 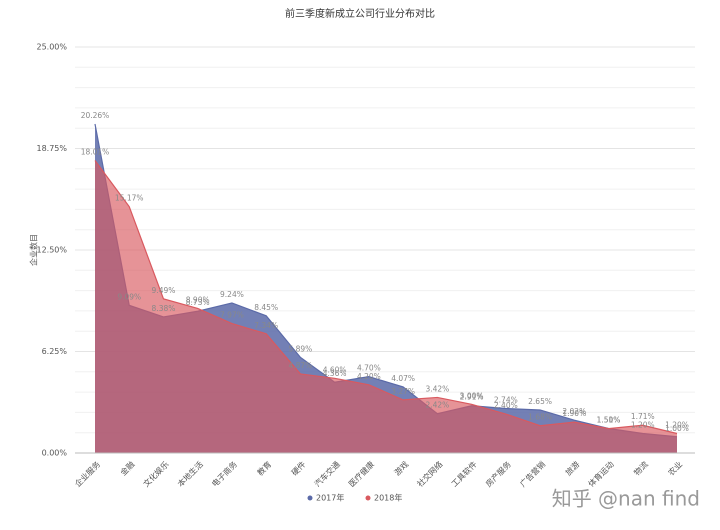 What do you see at coordinates (330, 498) in the screenshot?
I see `legend-label: 2017年` at bounding box center [330, 498].